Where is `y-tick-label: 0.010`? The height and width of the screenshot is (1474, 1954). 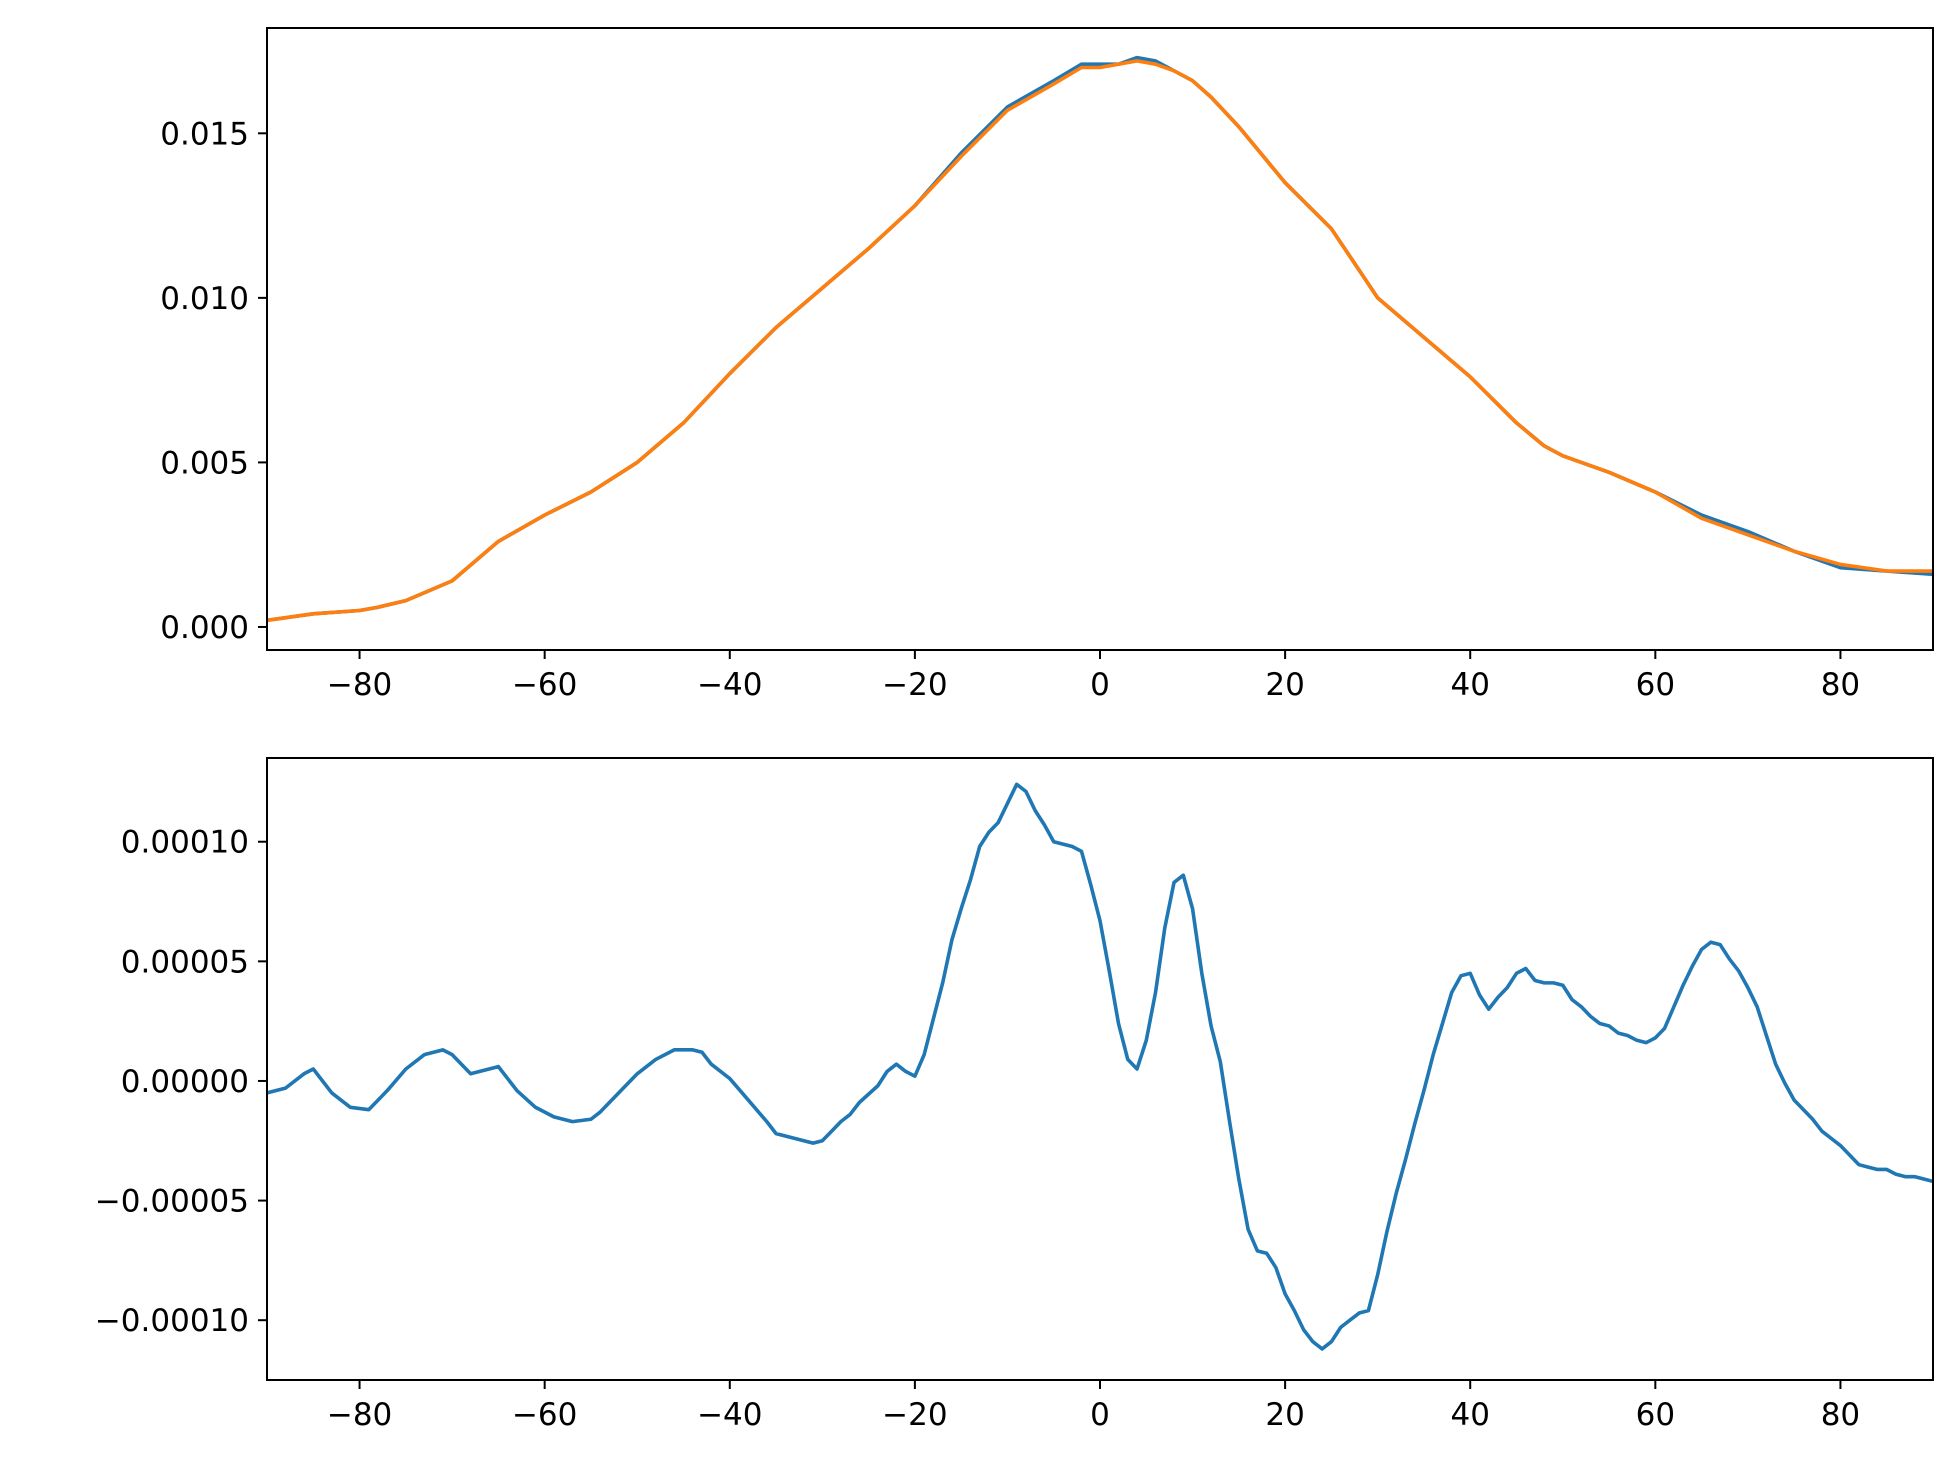 y-tick-label: 0.010 is located at coordinates (204, 299).